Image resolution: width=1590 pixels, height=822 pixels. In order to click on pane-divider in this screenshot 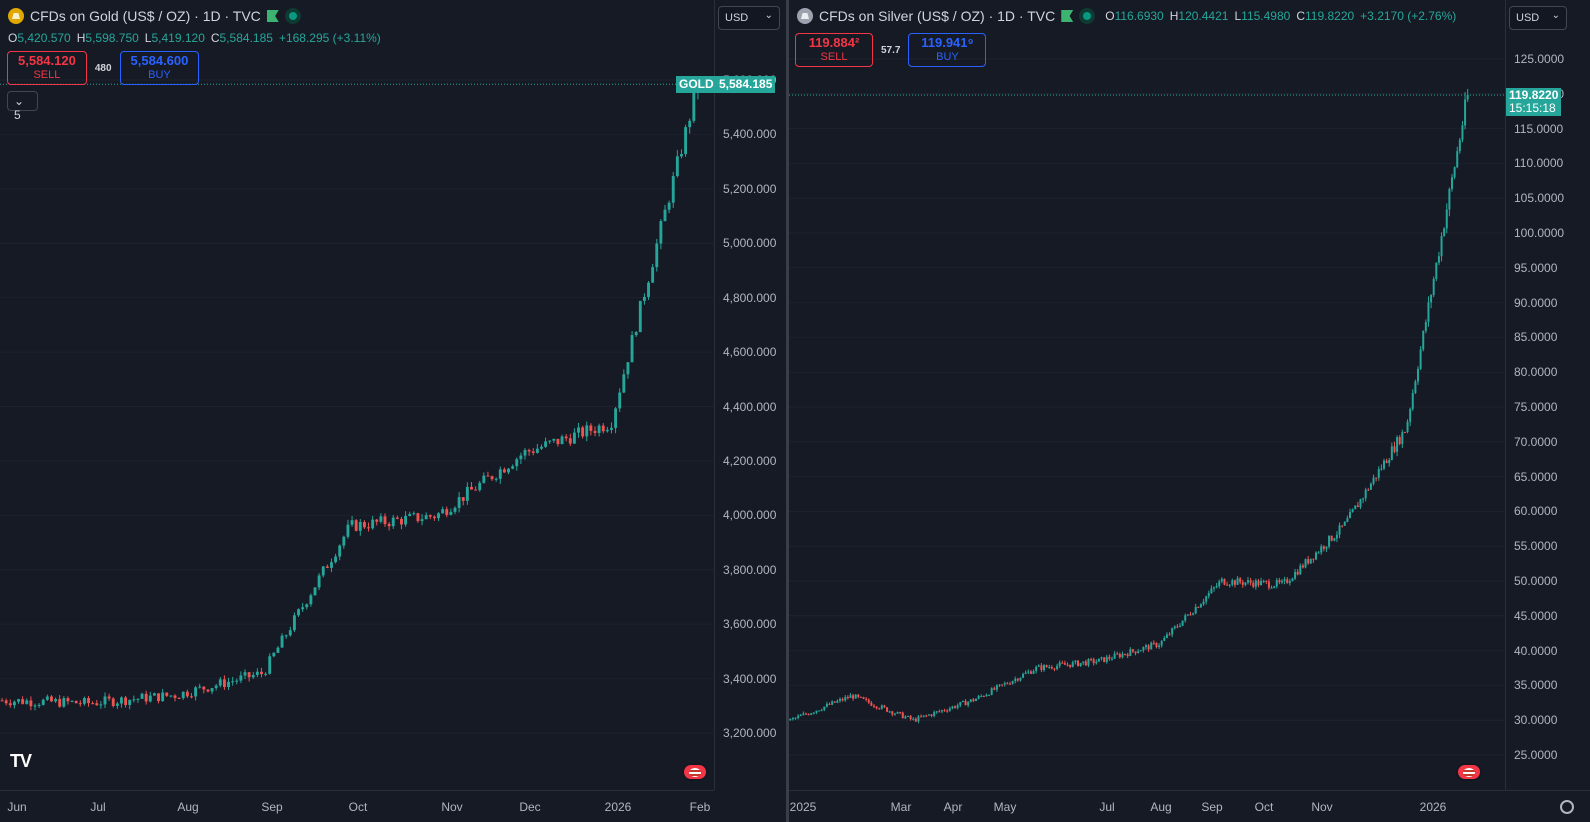, I will do `click(787, 411)`.